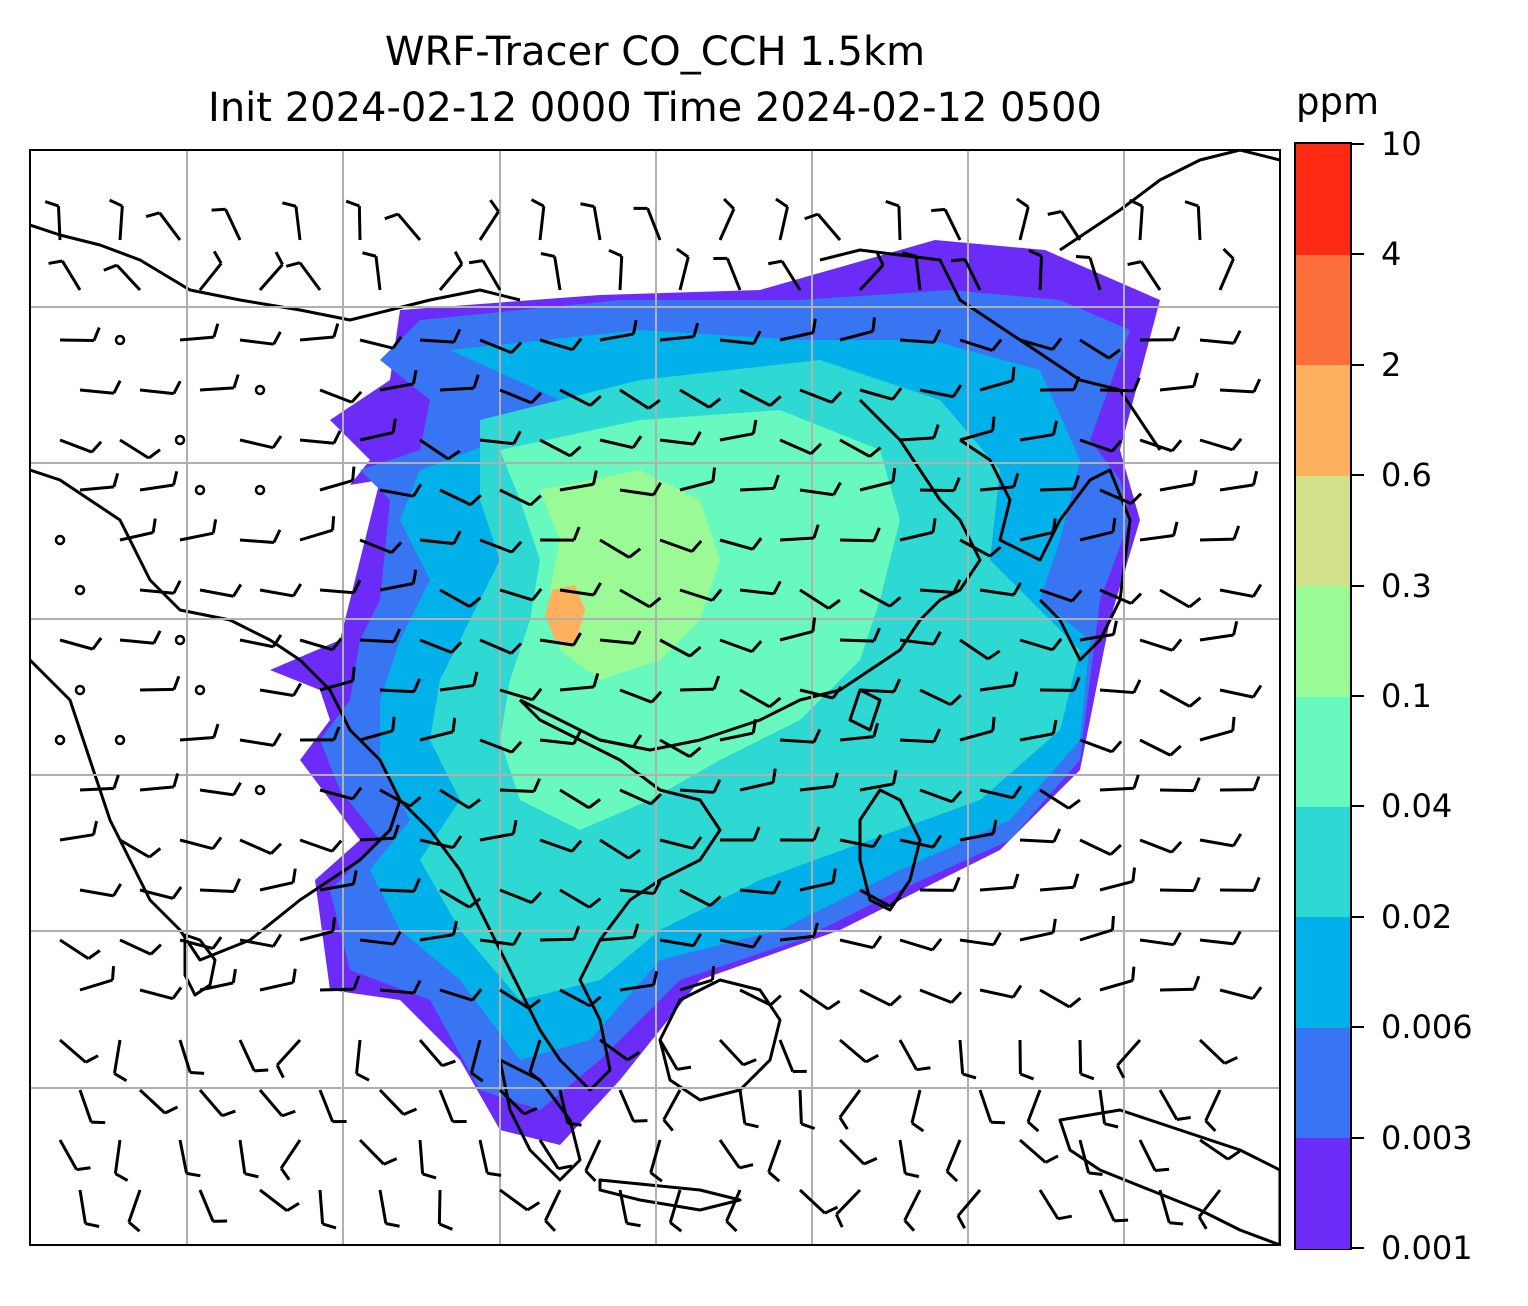  I want to click on colorbar-segment, so click(1323, 862).